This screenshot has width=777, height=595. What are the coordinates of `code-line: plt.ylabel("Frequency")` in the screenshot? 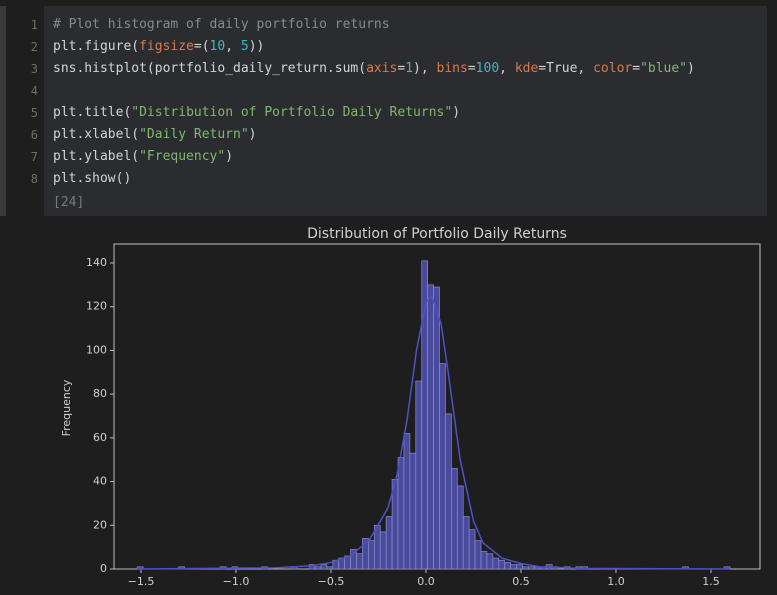 It's located at (143, 156).